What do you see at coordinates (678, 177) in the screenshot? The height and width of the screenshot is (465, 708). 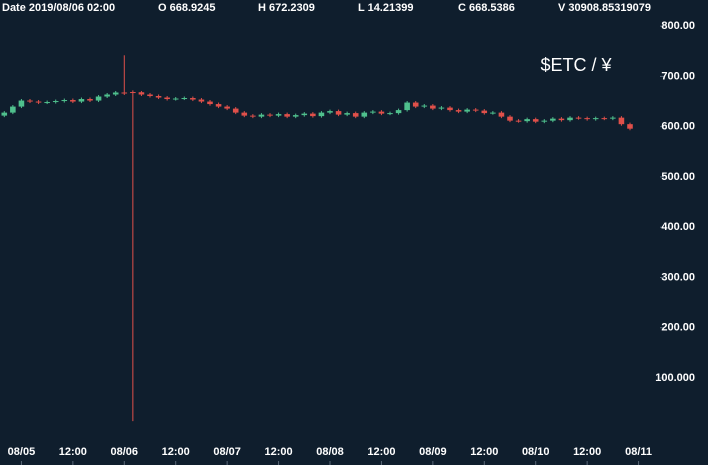 I see `y-tick-label: 500.00` at bounding box center [678, 177].